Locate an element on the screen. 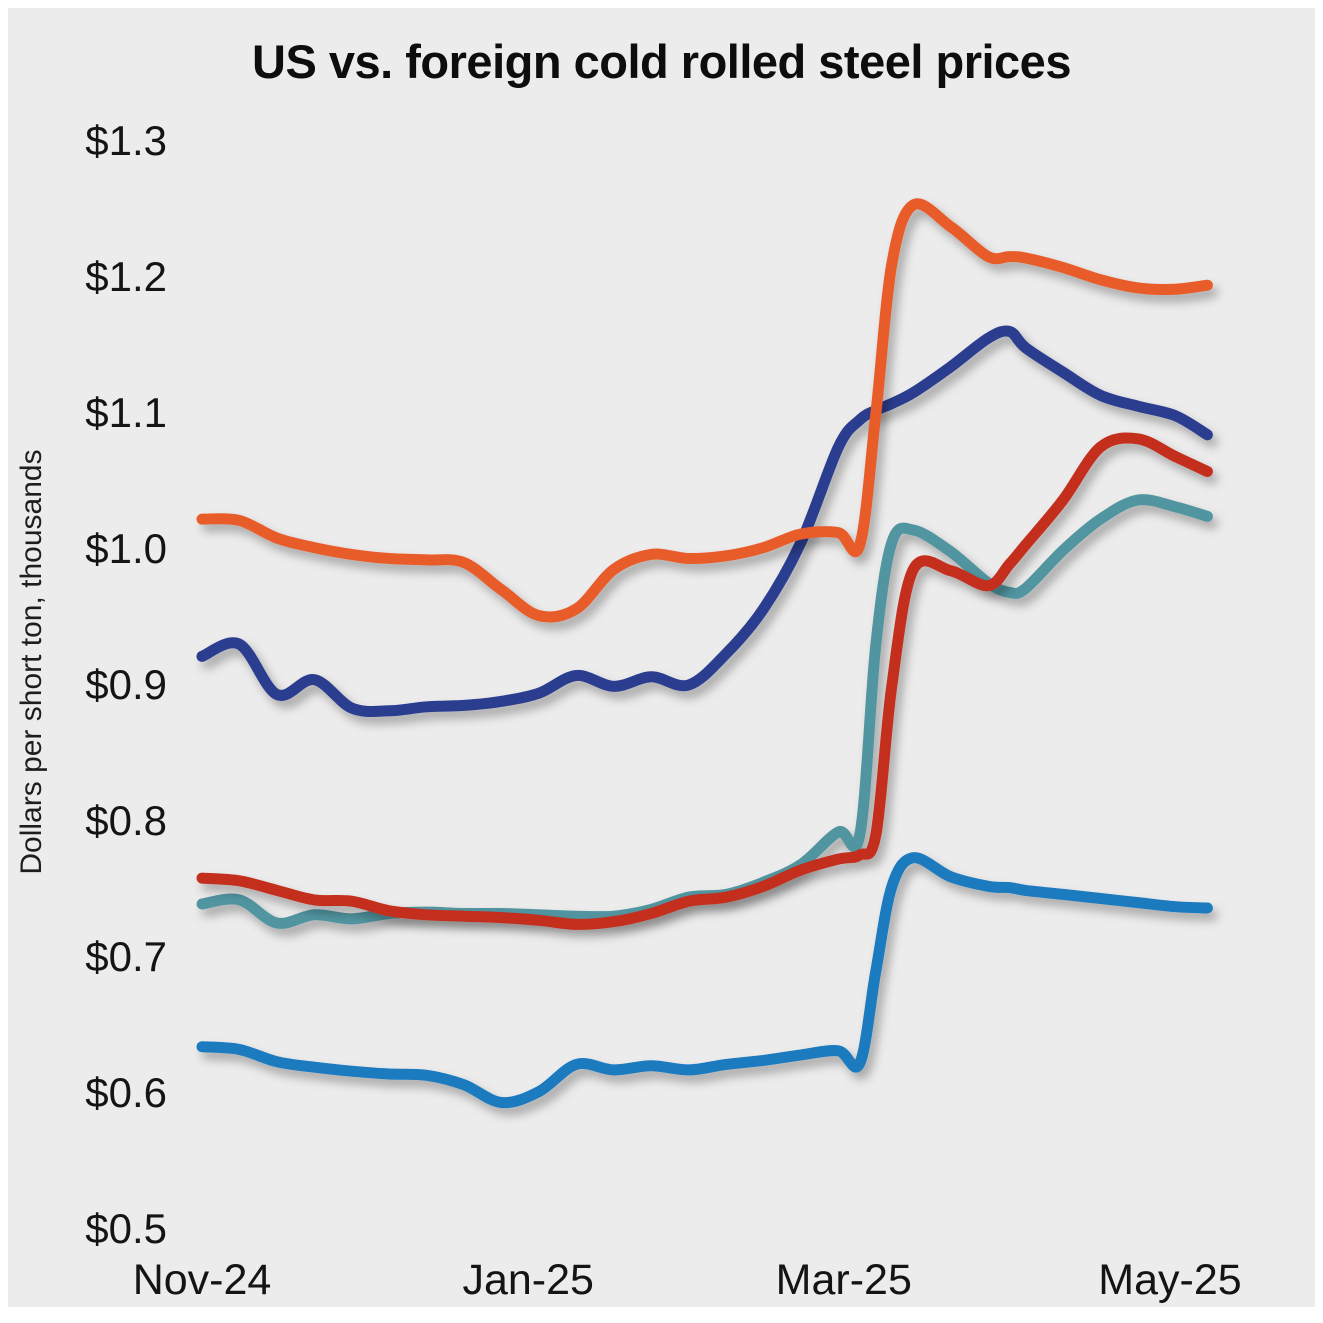  y-tick-label: $0.8 is located at coordinates (126, 820).